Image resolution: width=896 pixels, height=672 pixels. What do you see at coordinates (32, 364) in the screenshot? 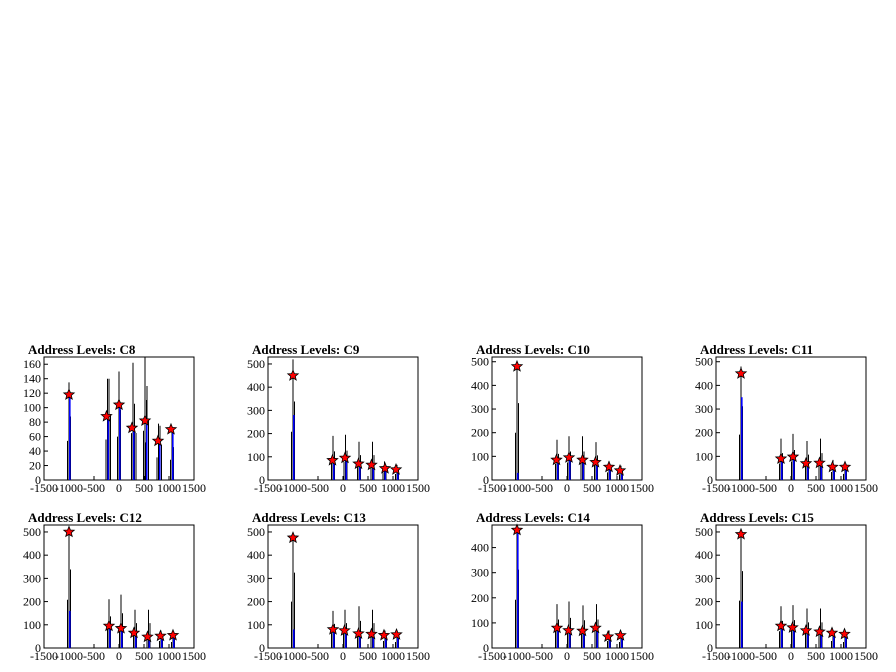
I see `y-tick-label: 160` at bounding box center [32, 364].